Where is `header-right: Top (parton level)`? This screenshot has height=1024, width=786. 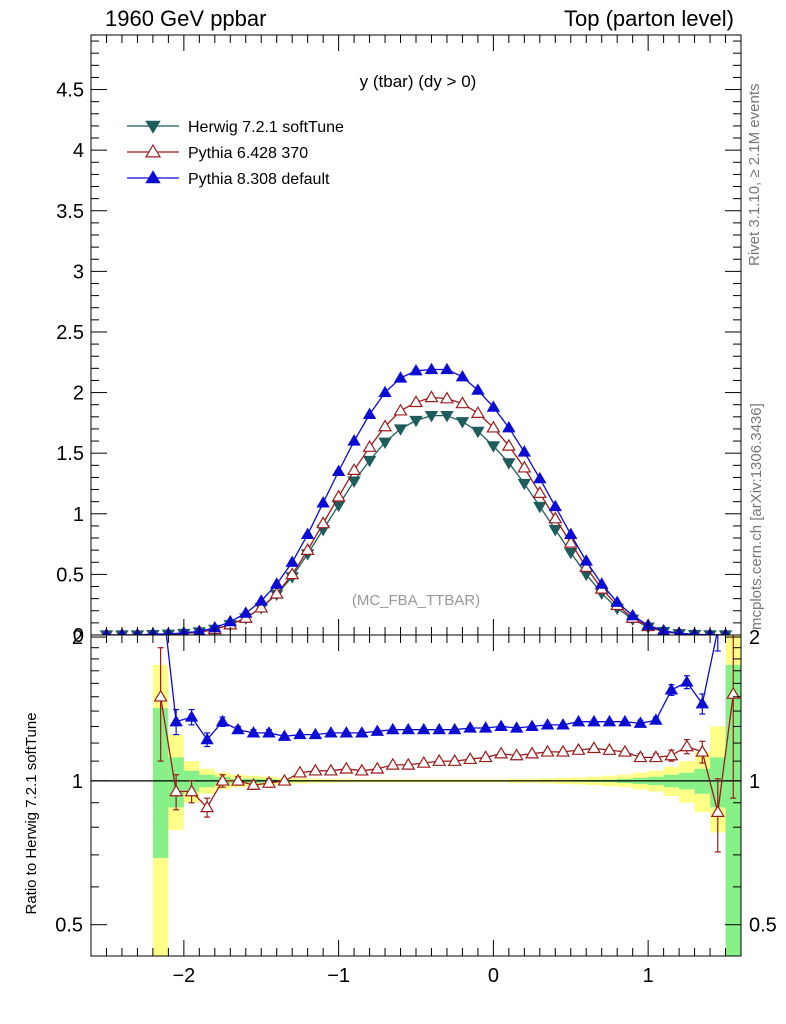 header-right: Top (parton level) is located at coordinates (649, 18).